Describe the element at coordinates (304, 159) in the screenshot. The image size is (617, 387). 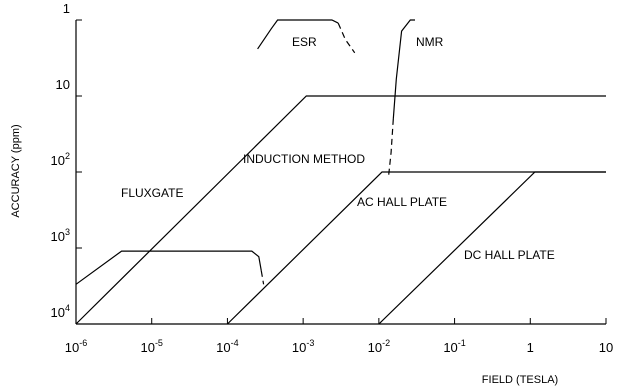
I see `series-label-induction-method: INDUCTION METHOD` at that location.